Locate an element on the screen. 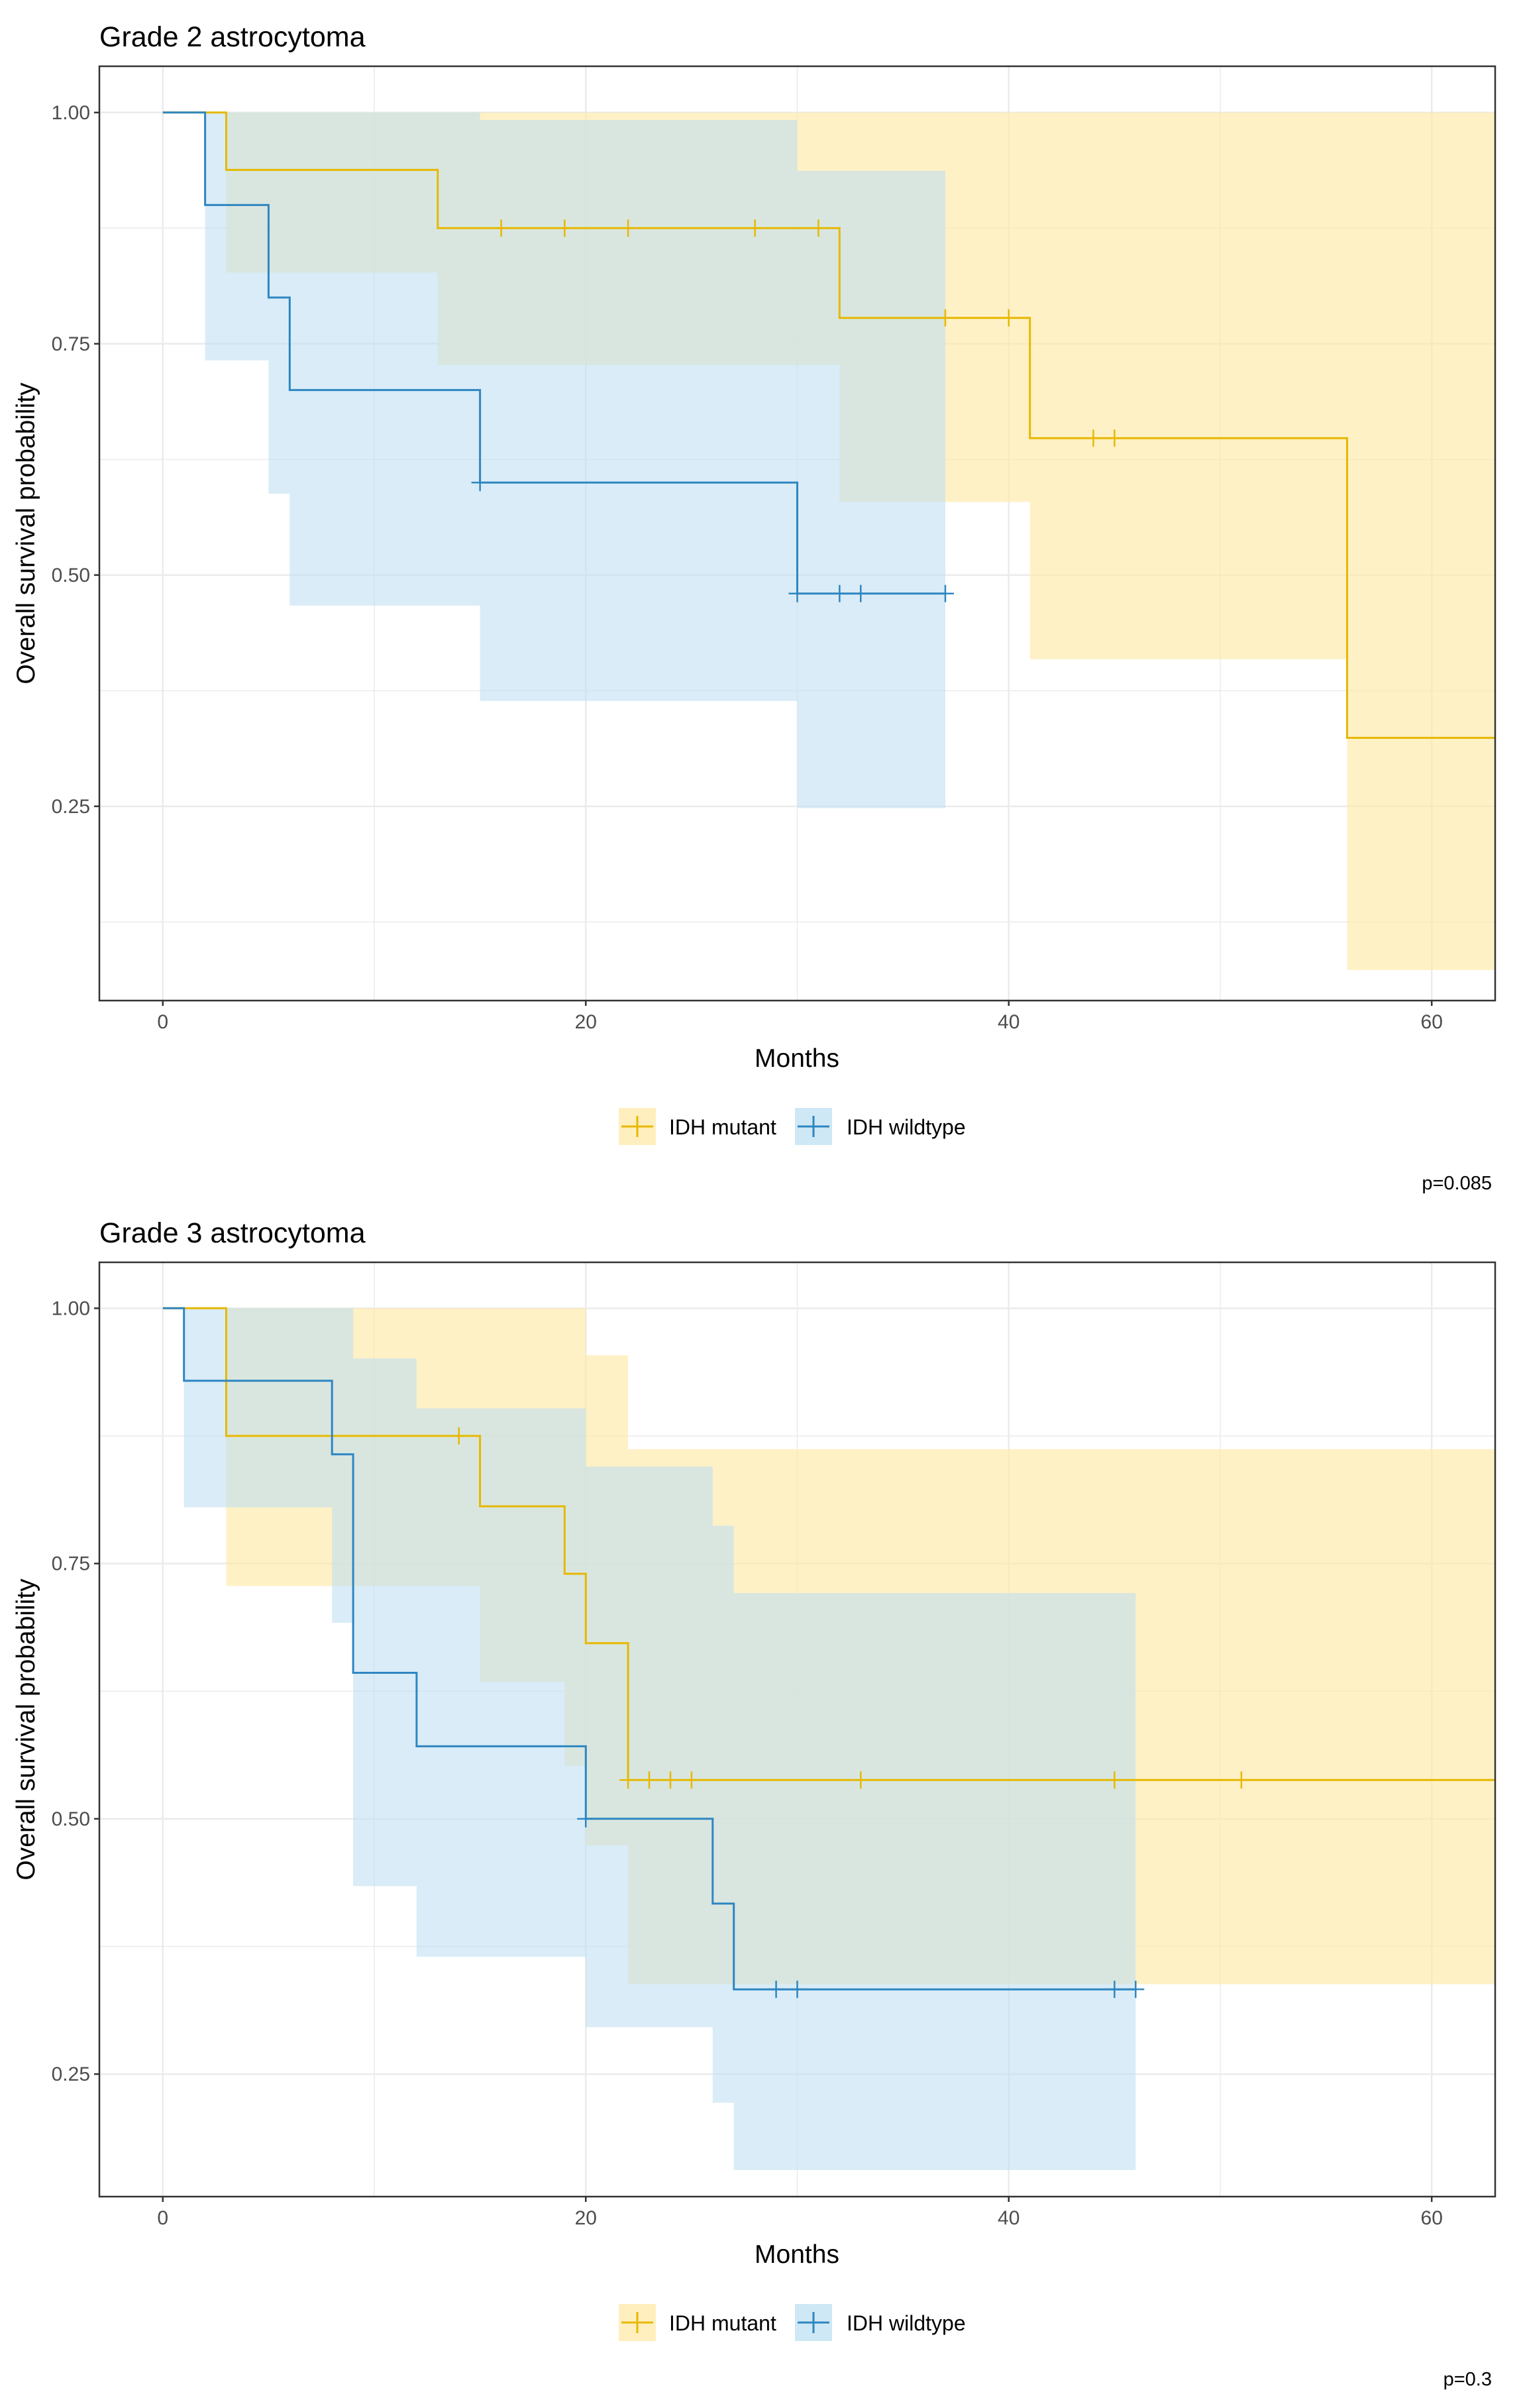 This screenshot has width=1521, height=2408. survival-line-wildtype is located at coordinates (553, 353).